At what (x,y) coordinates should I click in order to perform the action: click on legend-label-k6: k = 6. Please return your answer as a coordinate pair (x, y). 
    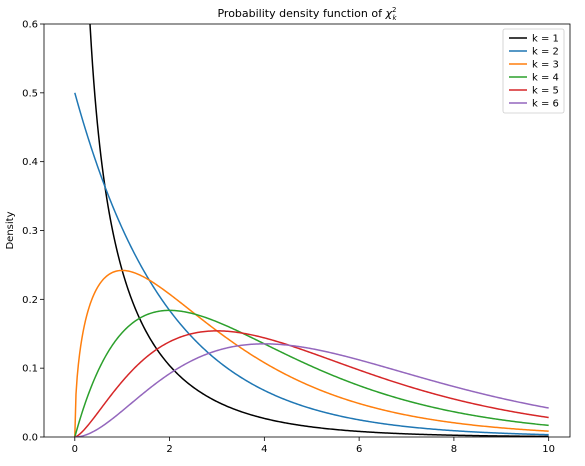
    Looking at the image, I should click on (545, 104).